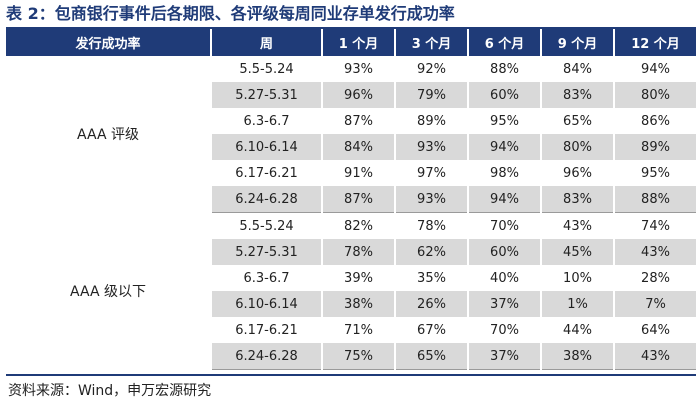  What do you see at coordinates (654, 42) in the screenshot?
I see `header-cell: 12 个月` at bounding box center [654, 42].